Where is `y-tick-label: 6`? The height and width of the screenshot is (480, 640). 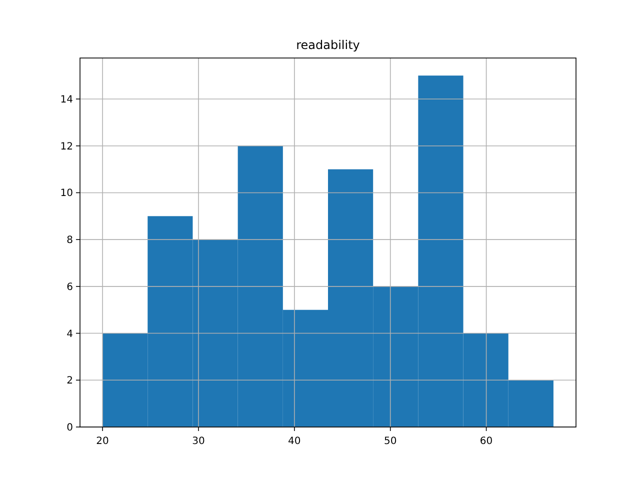
y-tick-label: 6 is located at coordinates (69, 287).